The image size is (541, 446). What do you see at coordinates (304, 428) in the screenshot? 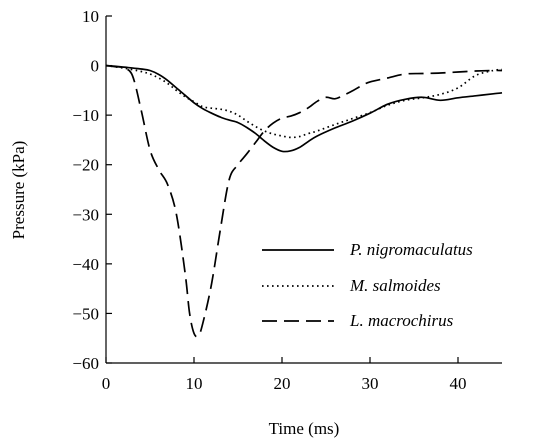
I see `x-axis-label: Time (ms)` at bounding box center [304, 428].